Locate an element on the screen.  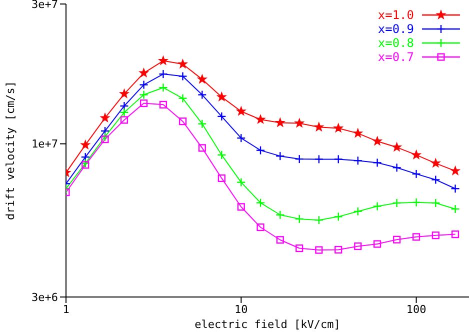
x-tick-label: 1 is located at coordinates (66, 309).